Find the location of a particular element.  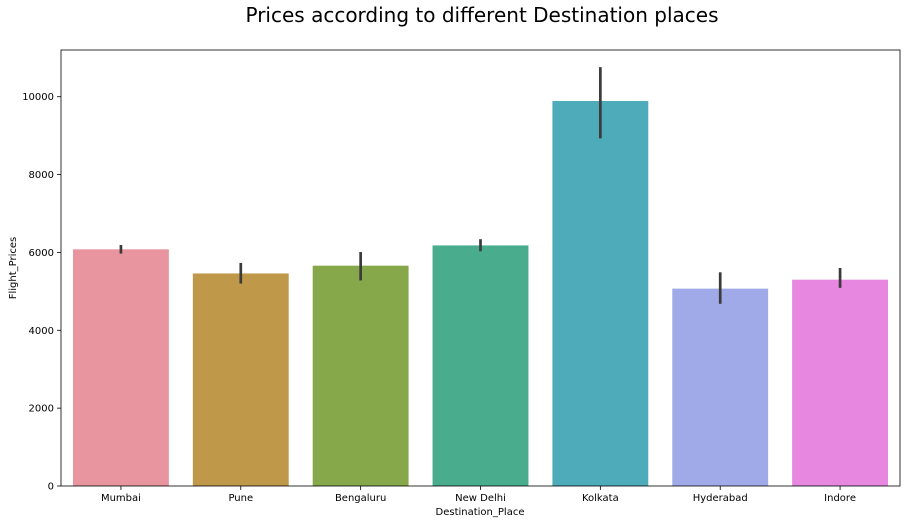

x-tick-label: Hyderabad is located at coordinates (720, 498).